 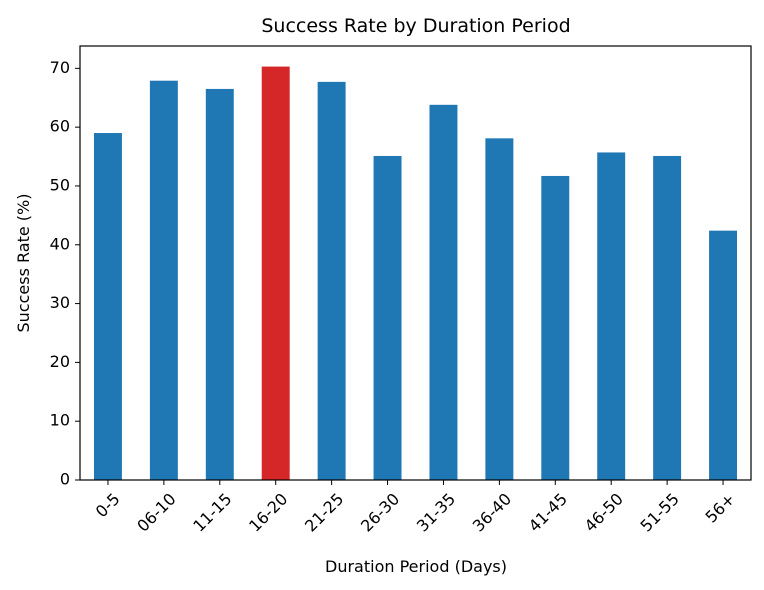 What do you see at coordinates (492, 512) in the screenshot?
I see `x-tick-label: 36-40` at bounding box center [492, 512].